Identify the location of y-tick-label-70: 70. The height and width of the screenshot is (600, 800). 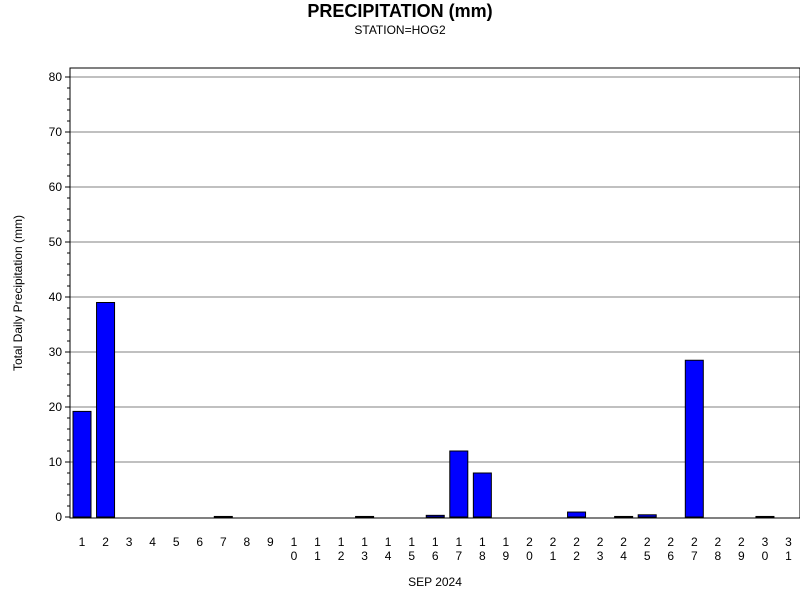
(56, 132).